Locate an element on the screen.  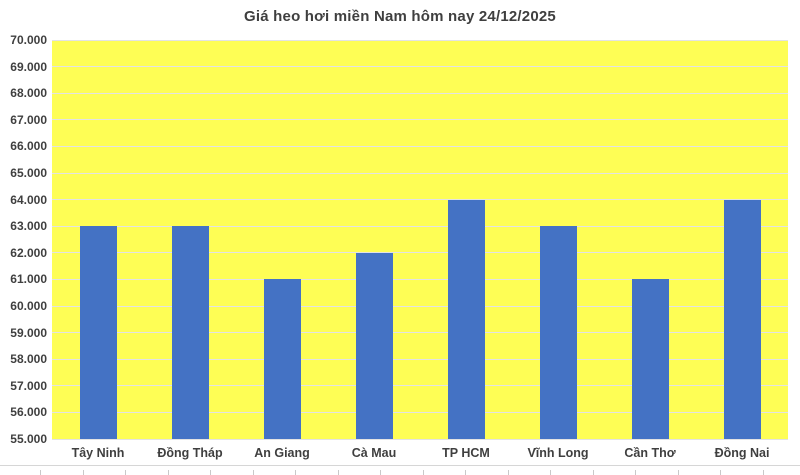
x-axis-label: Đồng Tháp is located at coordinates (190, 453).